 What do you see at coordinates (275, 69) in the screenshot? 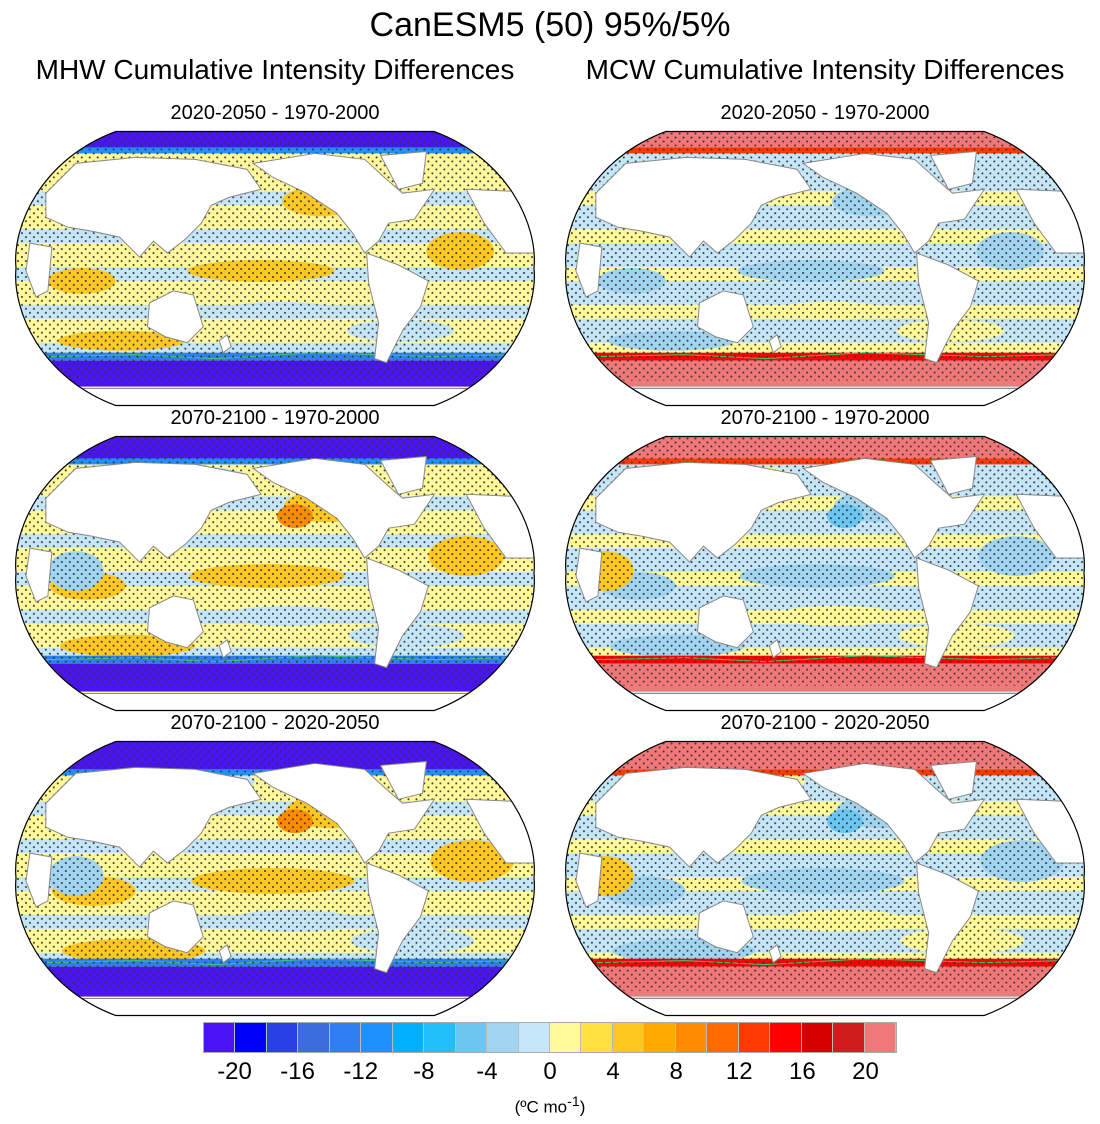
I see `mhw-column-title: MHW Cumulative Intensity Differences` at bounding box center [275, 69].